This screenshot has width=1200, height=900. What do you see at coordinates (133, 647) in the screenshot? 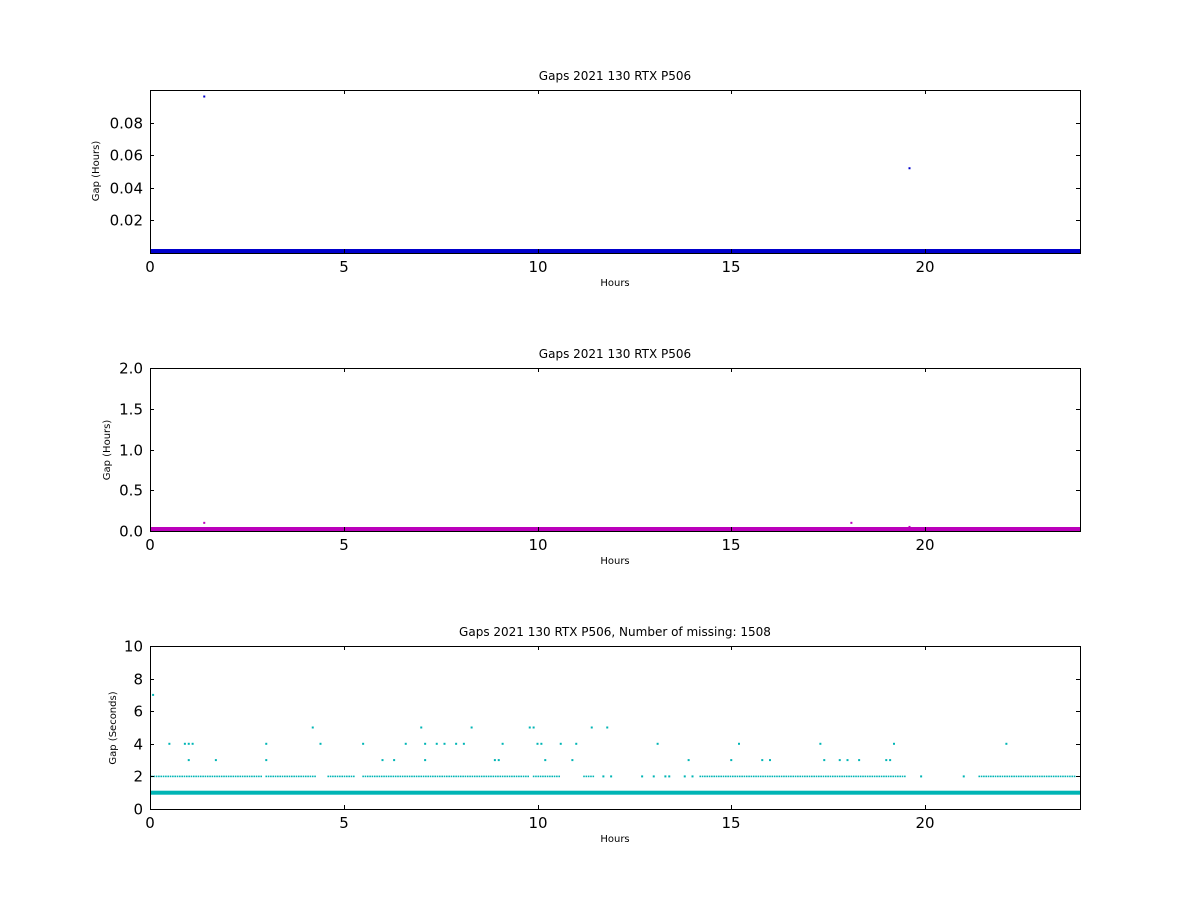
I see `y-tick-label: 10` at bounding box center [133, 647].